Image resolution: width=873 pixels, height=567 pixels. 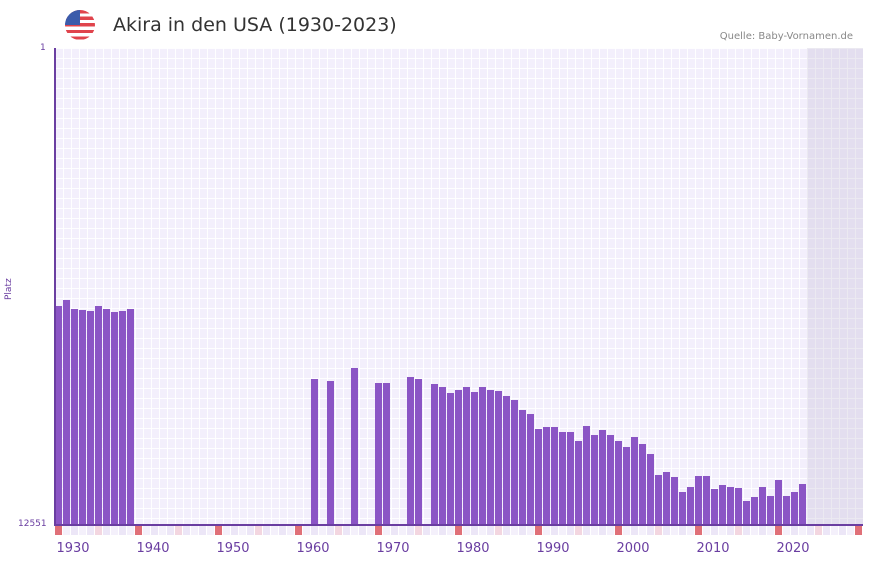 I want to click on source-link: Quelle: Baby-Vornamen.de, so click(x=786, y=36).